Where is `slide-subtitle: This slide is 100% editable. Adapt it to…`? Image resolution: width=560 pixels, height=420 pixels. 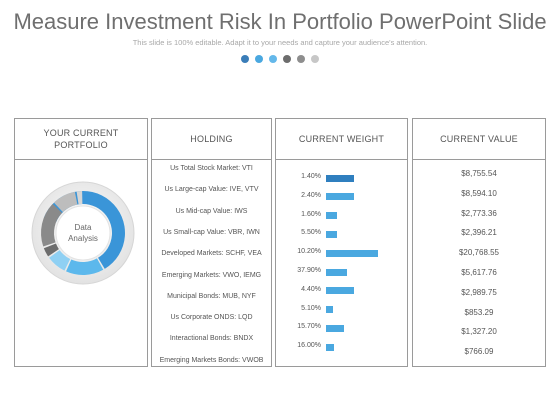
slide-subtitle: This slide is 100% editable. Adapt it to… is located at coordinates (280, 42).